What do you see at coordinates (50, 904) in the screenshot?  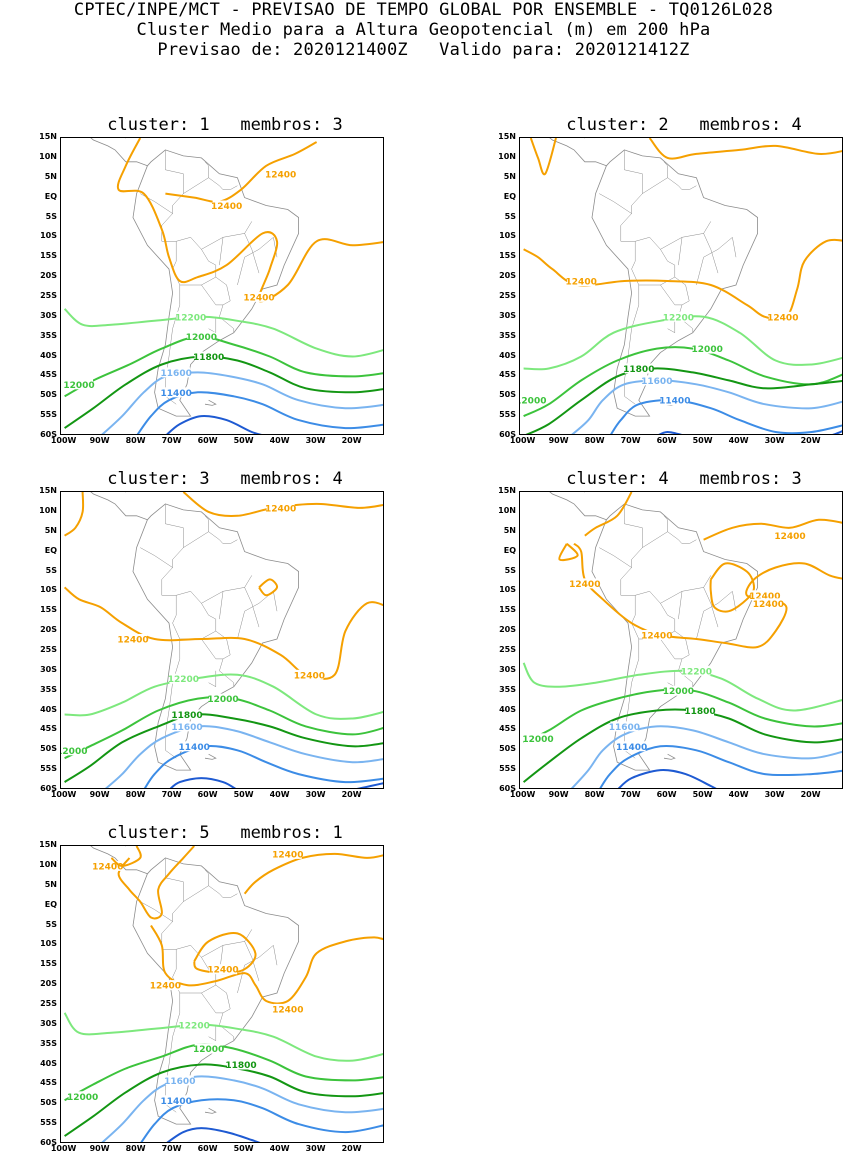 I see `lat-tick-label: EQ` at bounding box center [50, 904].